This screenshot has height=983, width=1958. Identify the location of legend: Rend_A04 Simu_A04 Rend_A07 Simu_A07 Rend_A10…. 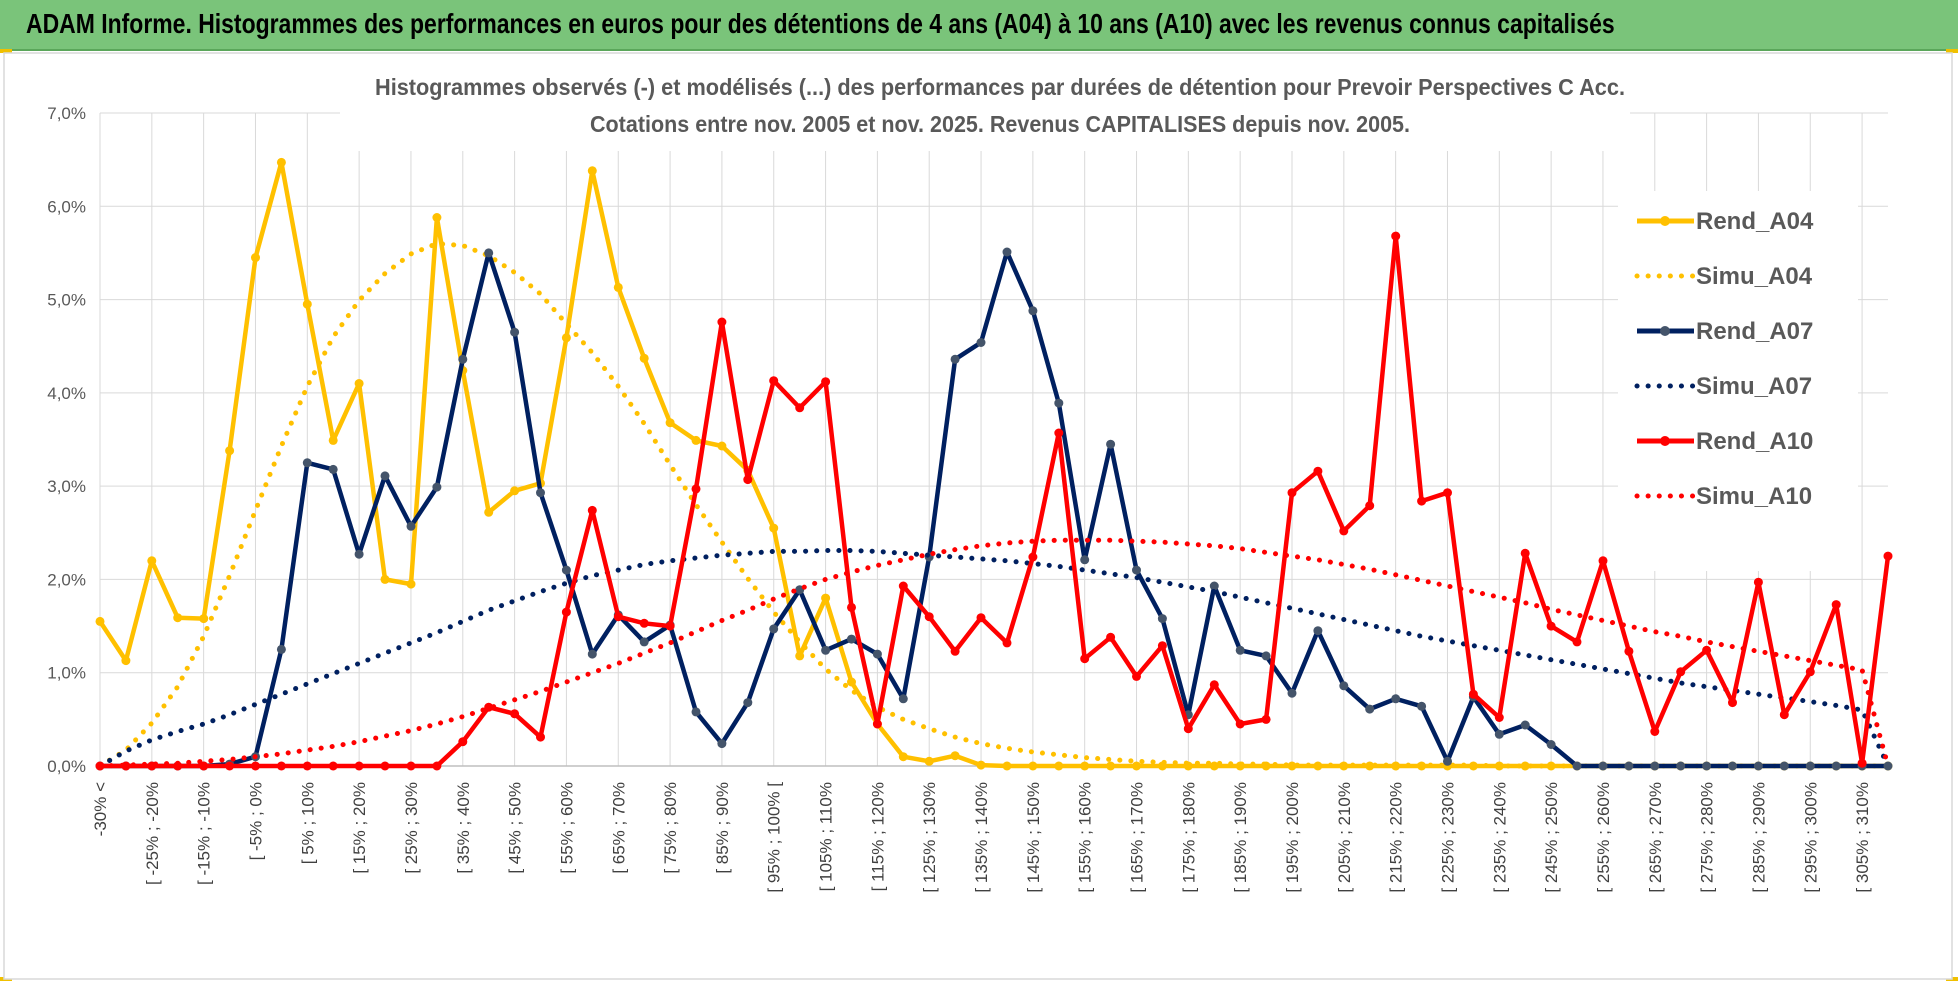
(1738, 381).